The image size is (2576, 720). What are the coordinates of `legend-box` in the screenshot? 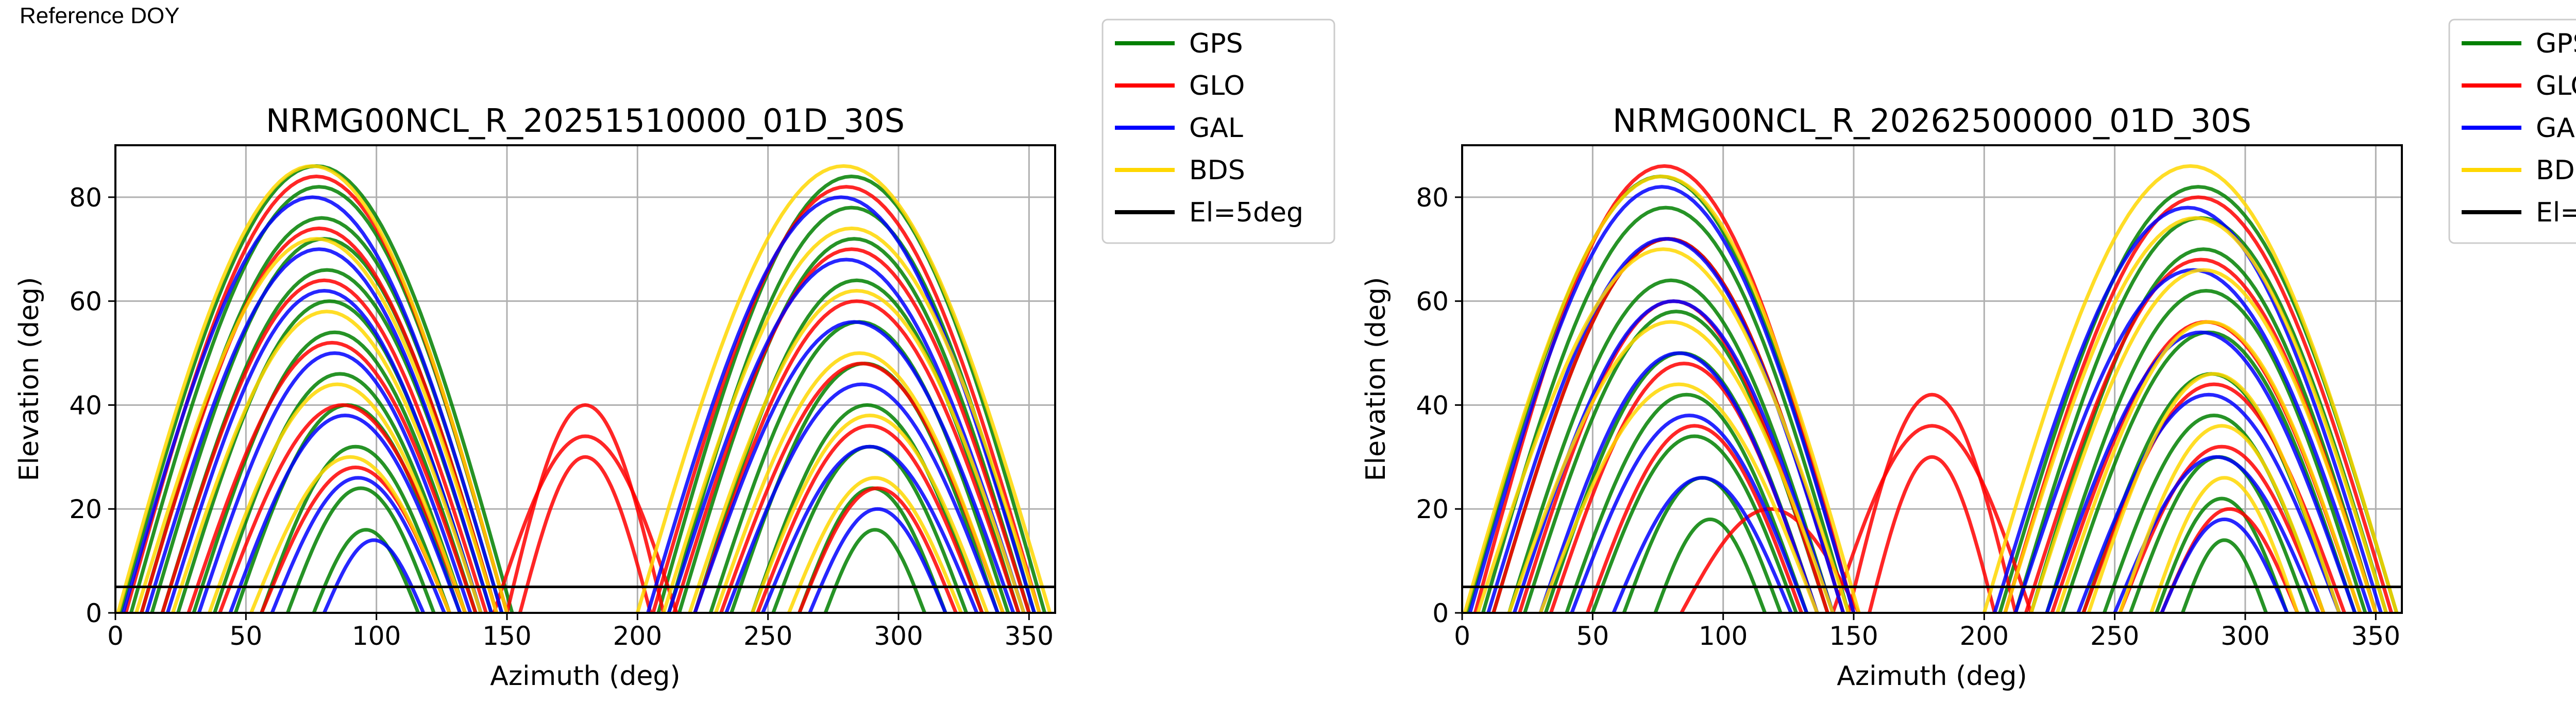 It's located at (1218, 131).